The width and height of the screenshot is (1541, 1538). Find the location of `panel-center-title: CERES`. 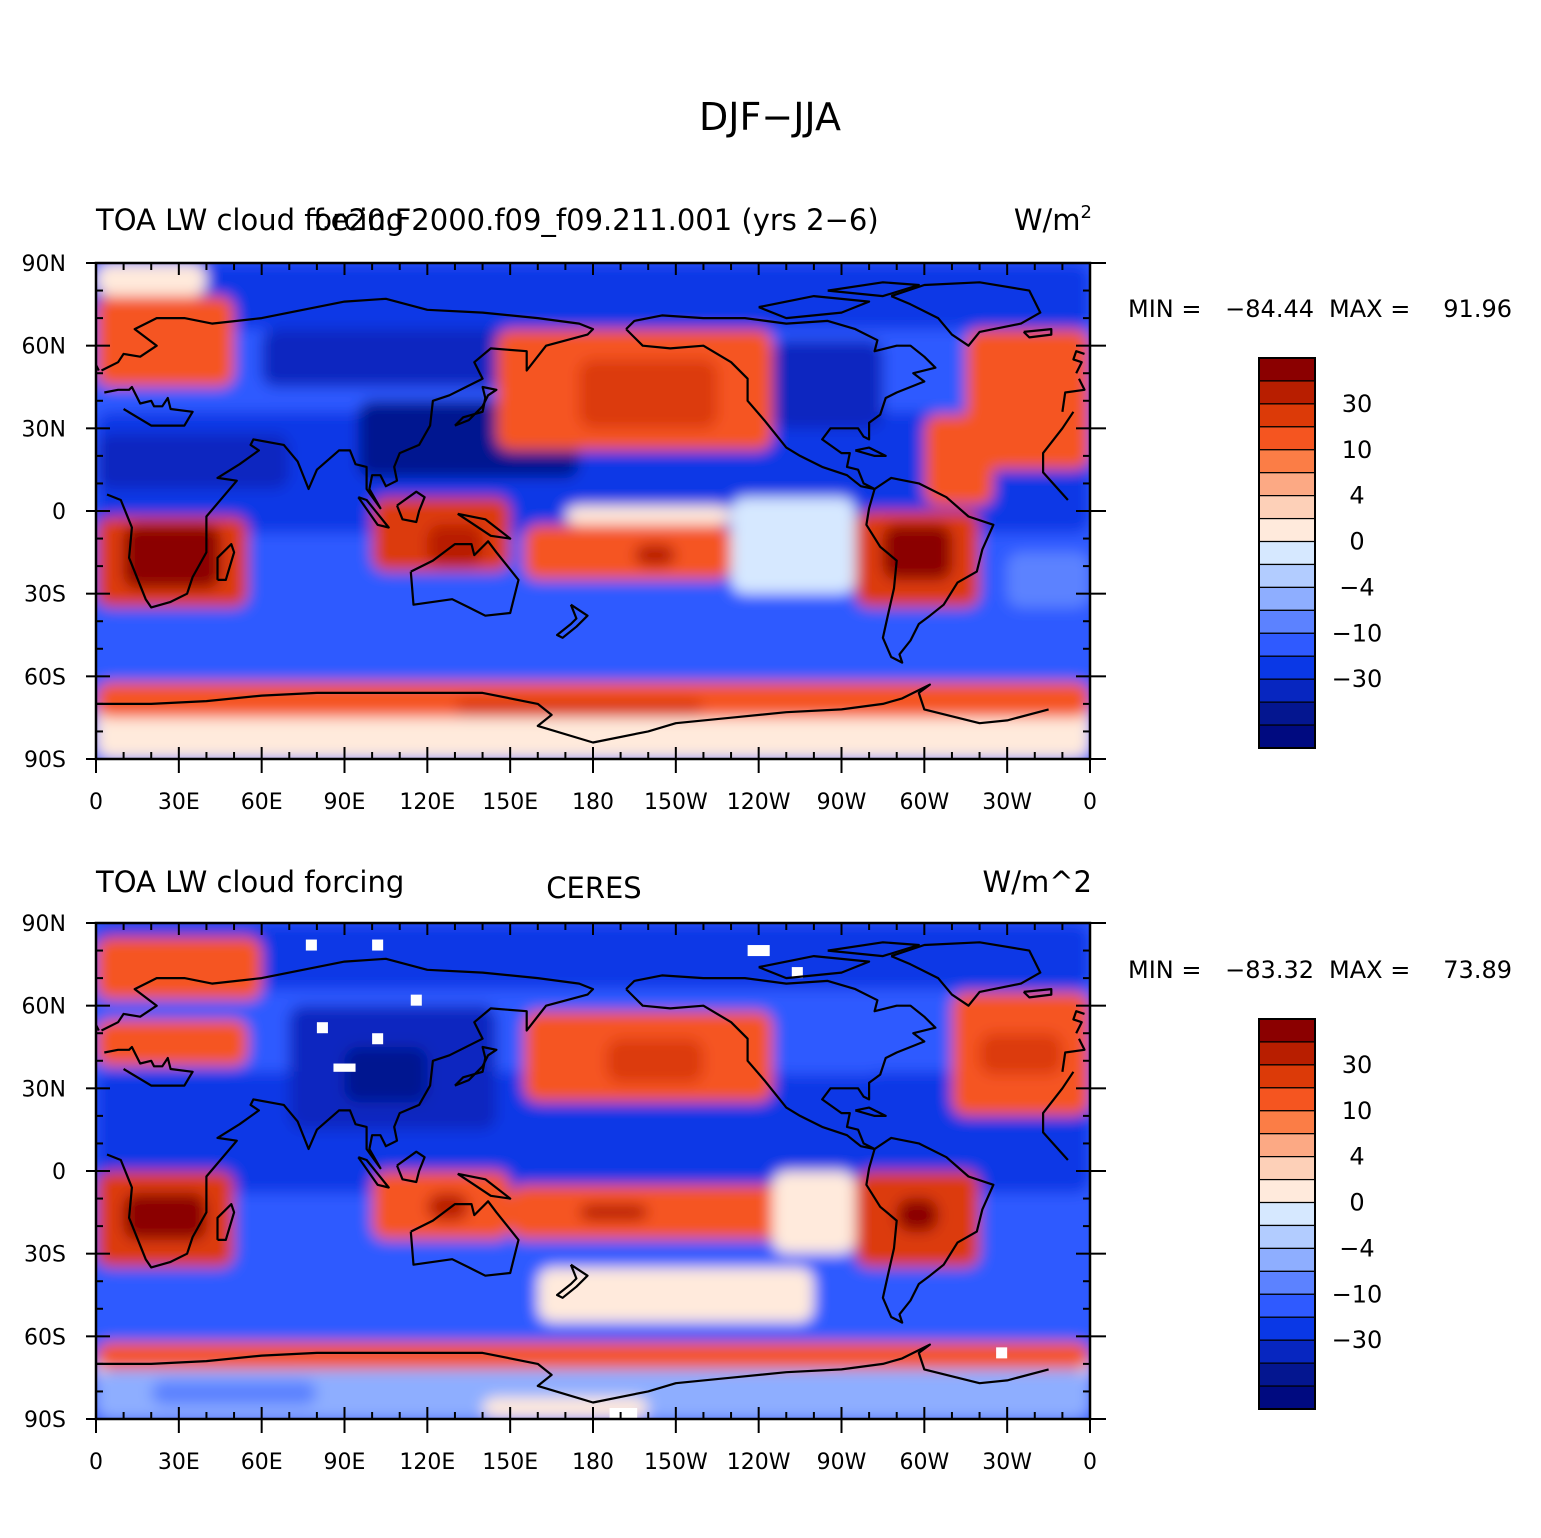

panel-center-title: CERES is located at coordinates (593, 888).